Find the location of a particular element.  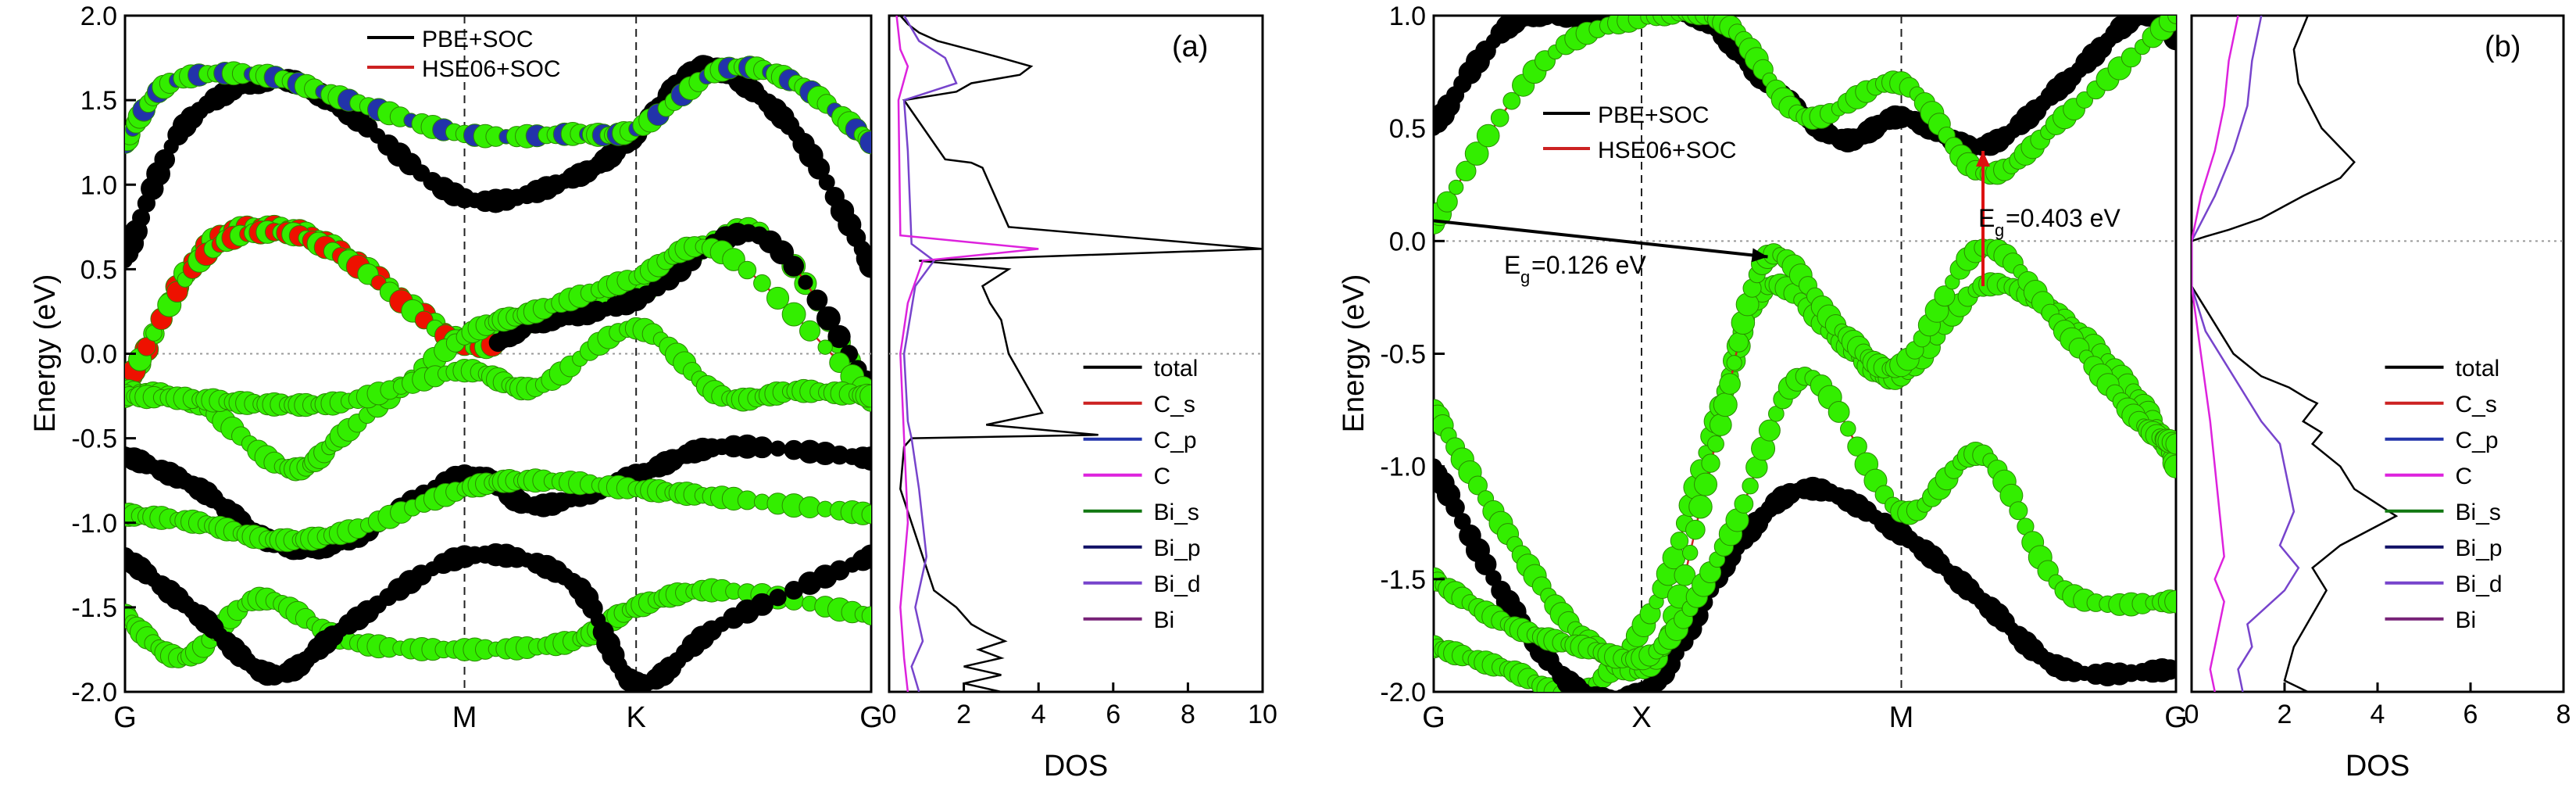

panel-a-dos-xlabel: DOS is located at coordinates (1076, 766).